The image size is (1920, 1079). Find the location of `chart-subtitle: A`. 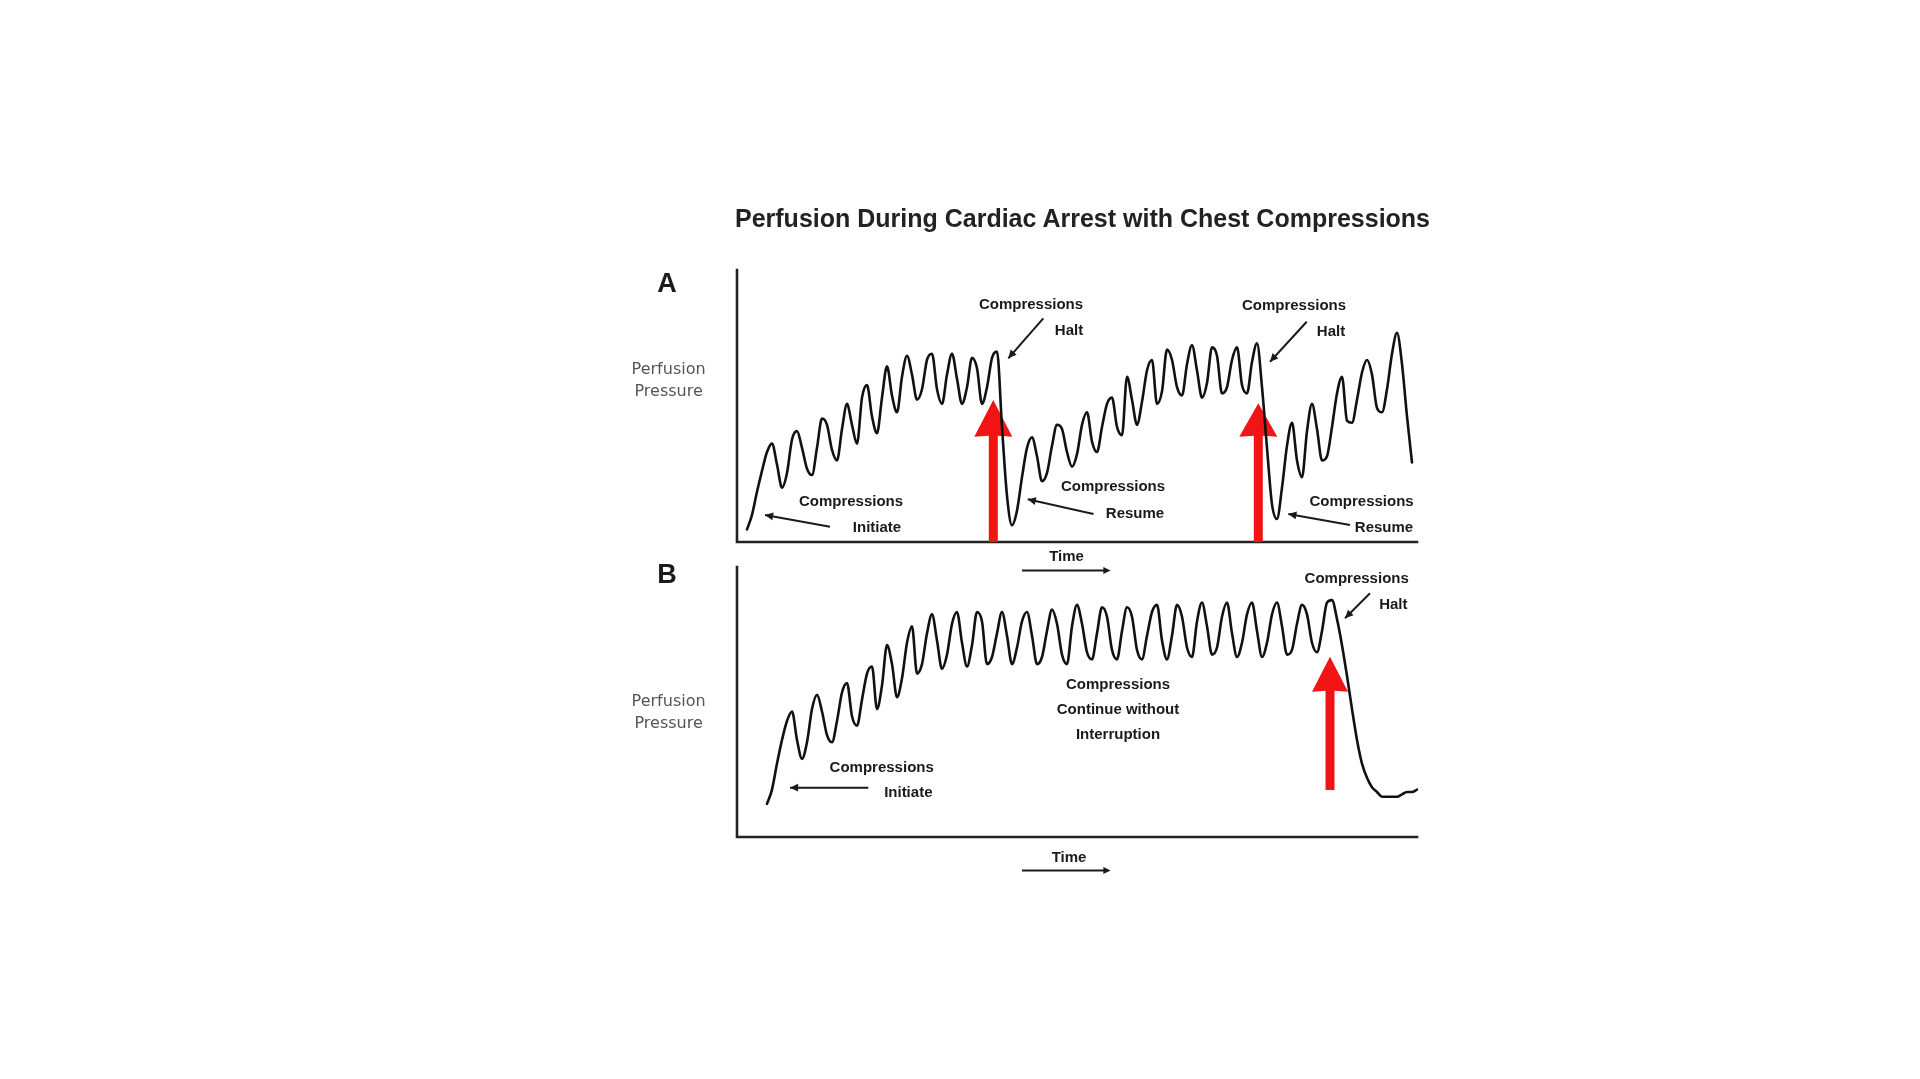

chart-subtitle: A is located at coordinates (667, 283).